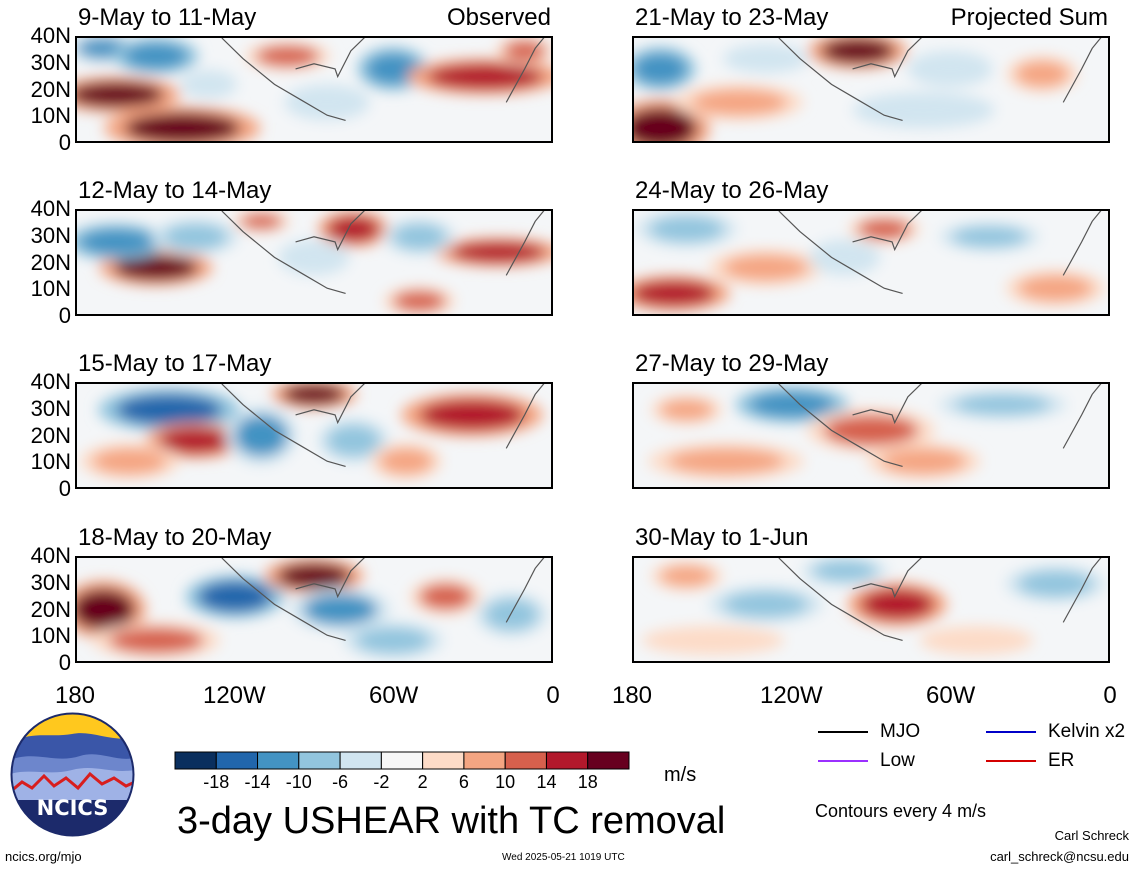 The height and width of the screenshot is (871, 1135). I want to click on legend-label: Low, so click(897, 760).